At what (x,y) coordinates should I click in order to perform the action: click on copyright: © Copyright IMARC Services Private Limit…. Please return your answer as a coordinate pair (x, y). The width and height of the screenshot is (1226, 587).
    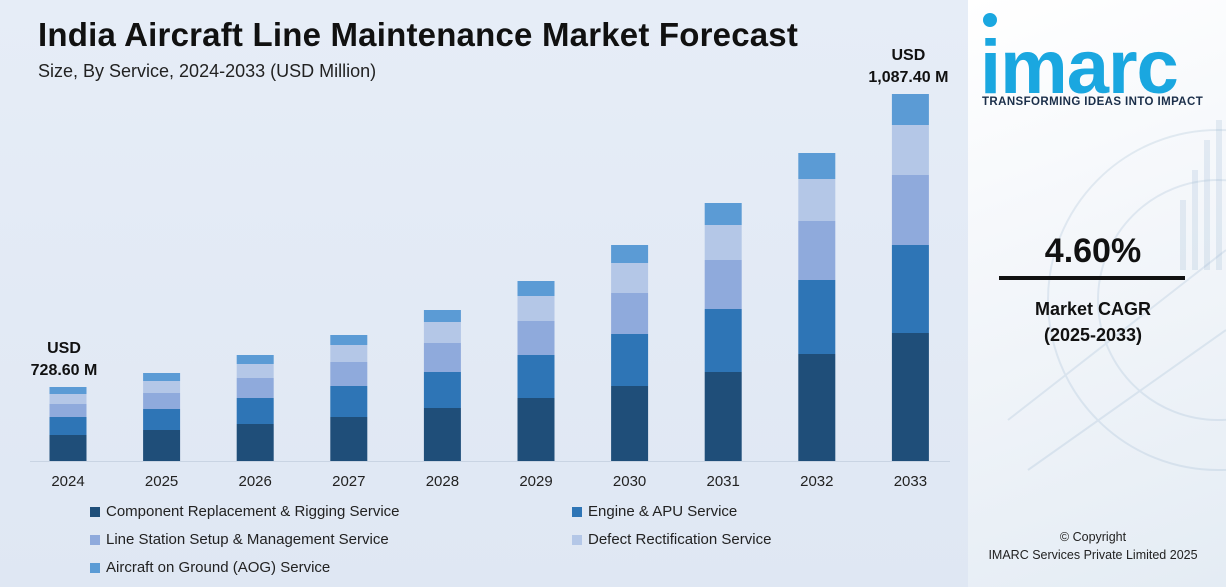
    Looking at the image, I should click on (1093, 546).